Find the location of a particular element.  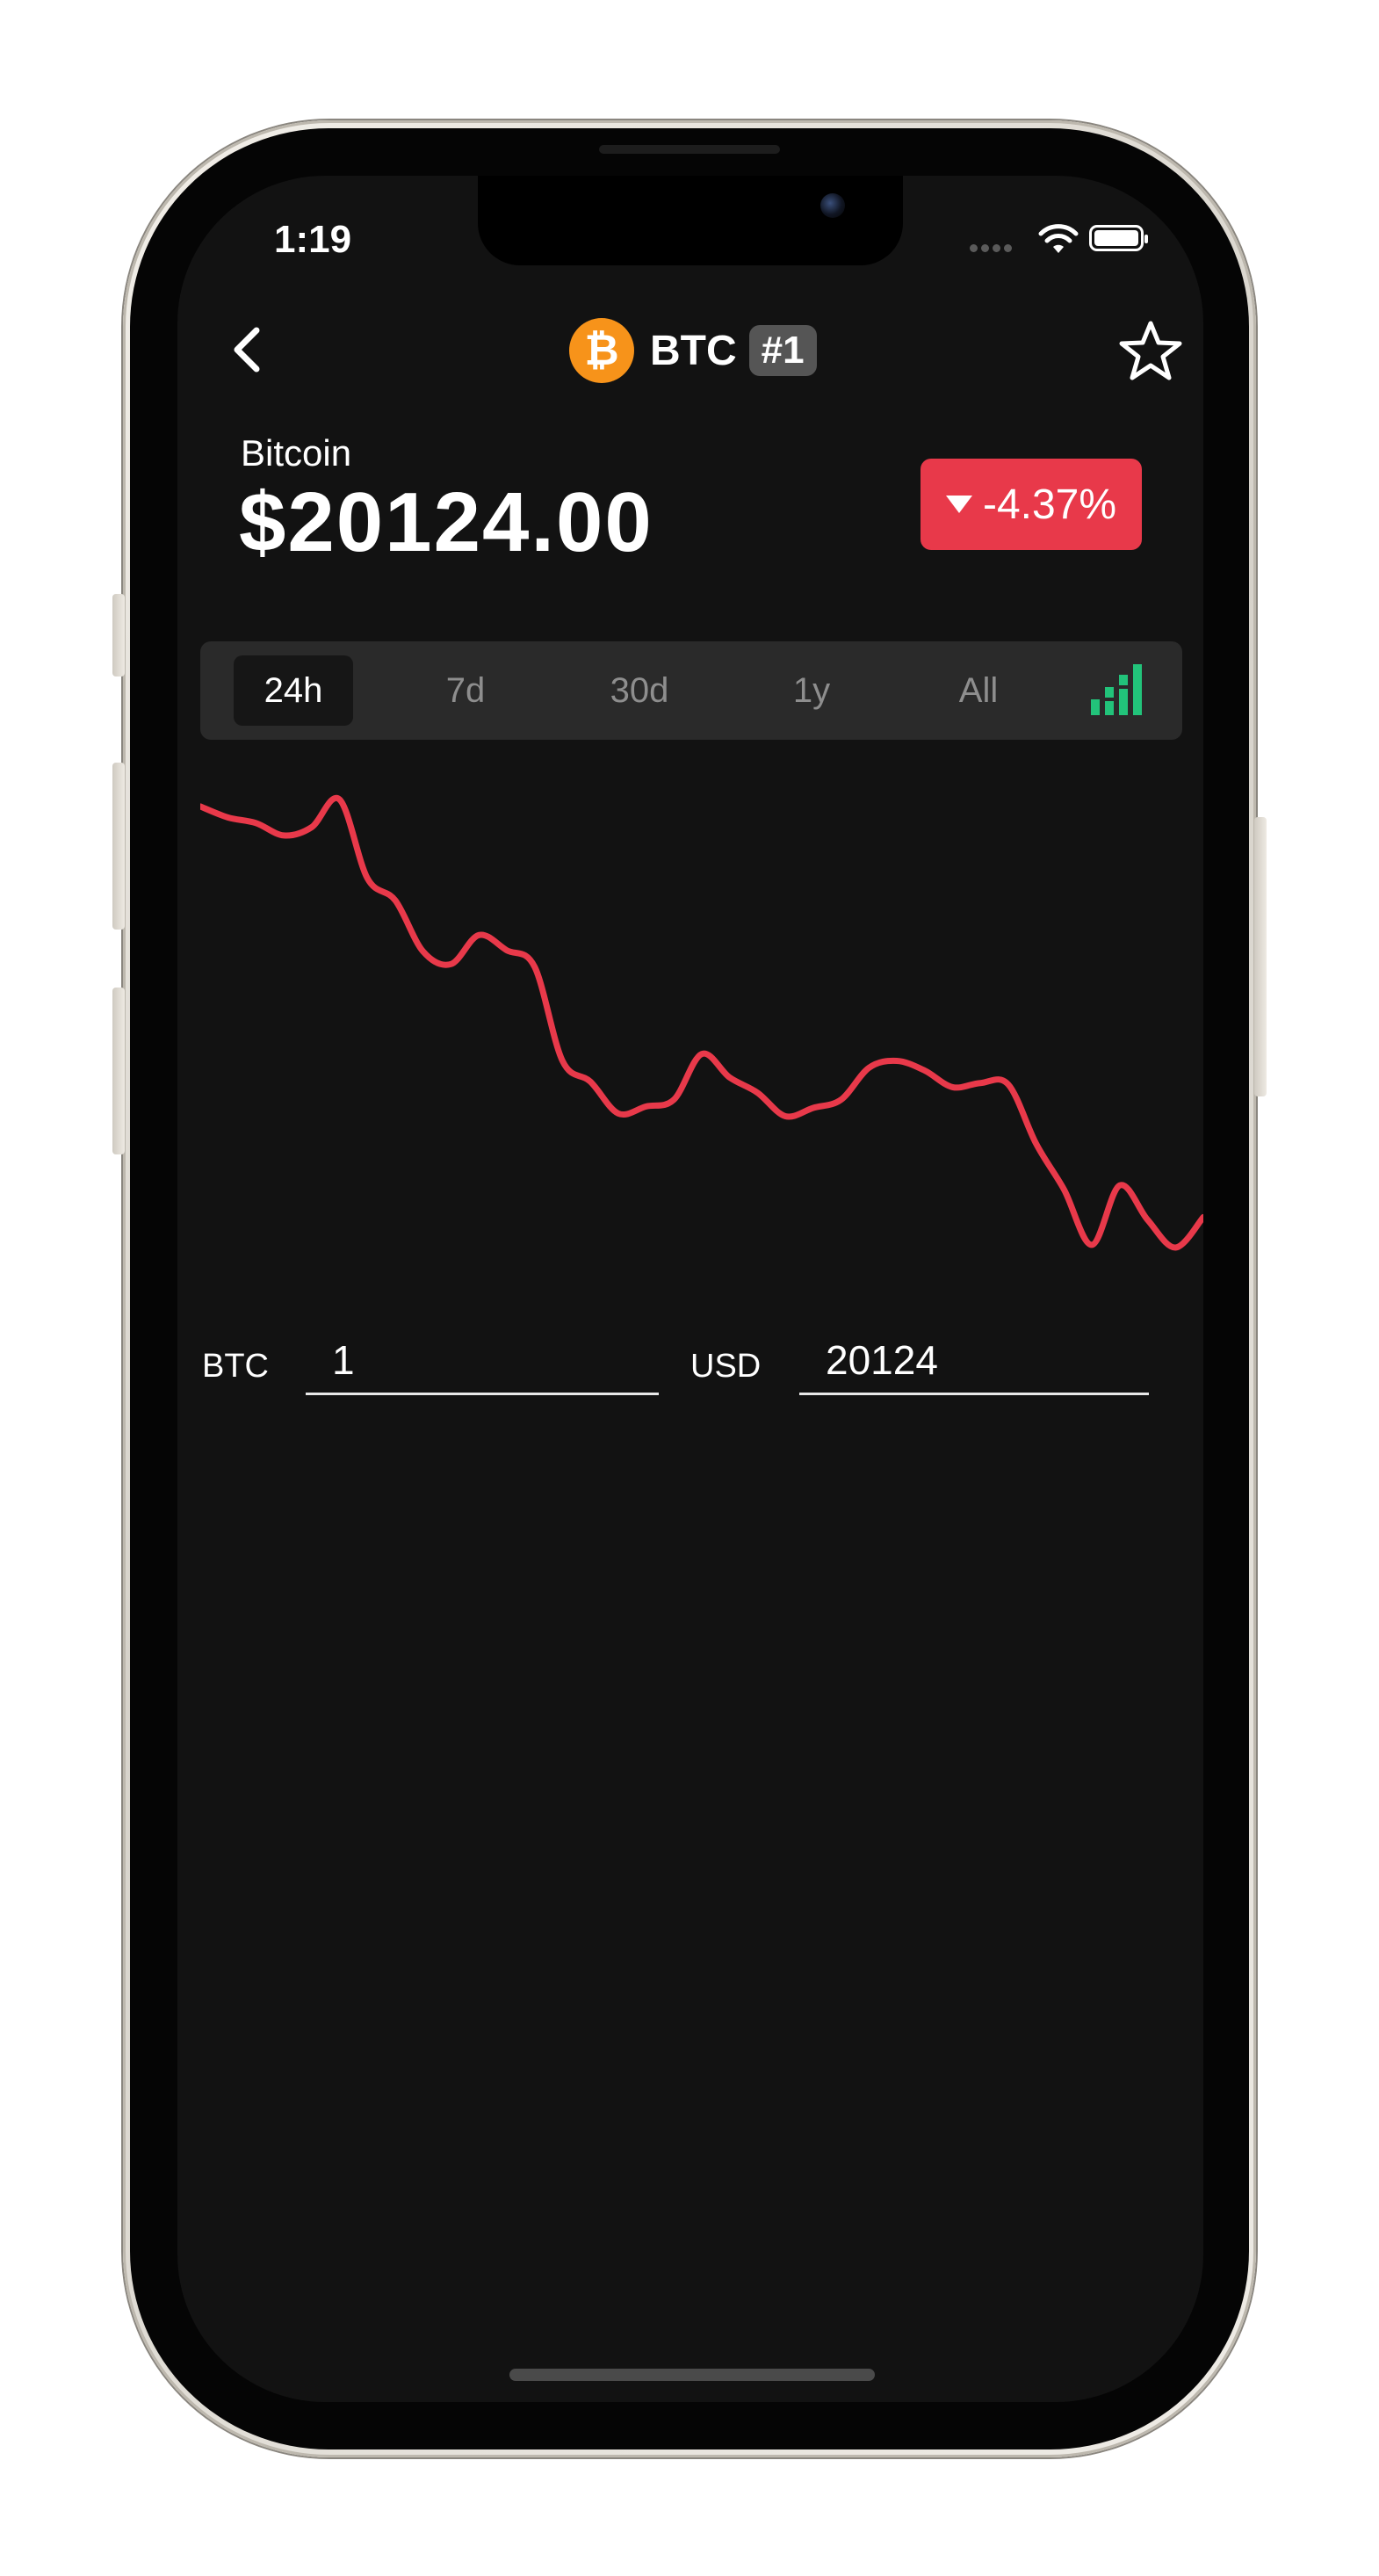

cellular-signal-icon is located at coordinates (995, 246).